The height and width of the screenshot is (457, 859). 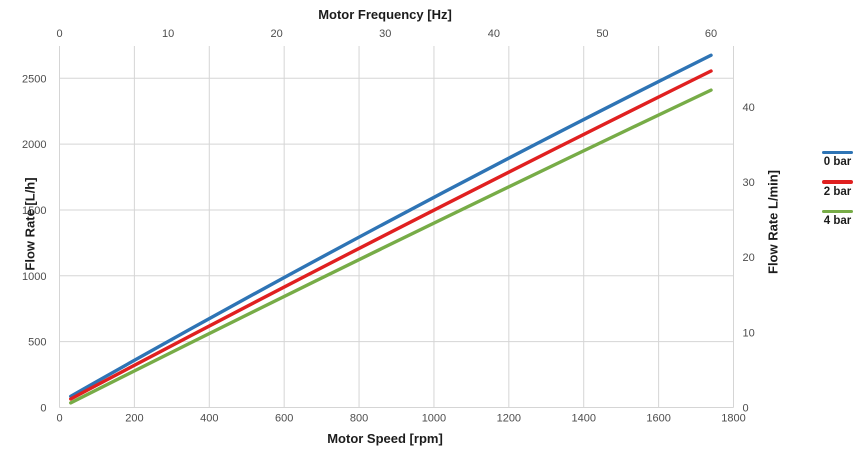 I want to click on left-axis-title: Flow Rate [L/h], so click(x=30, y=224).